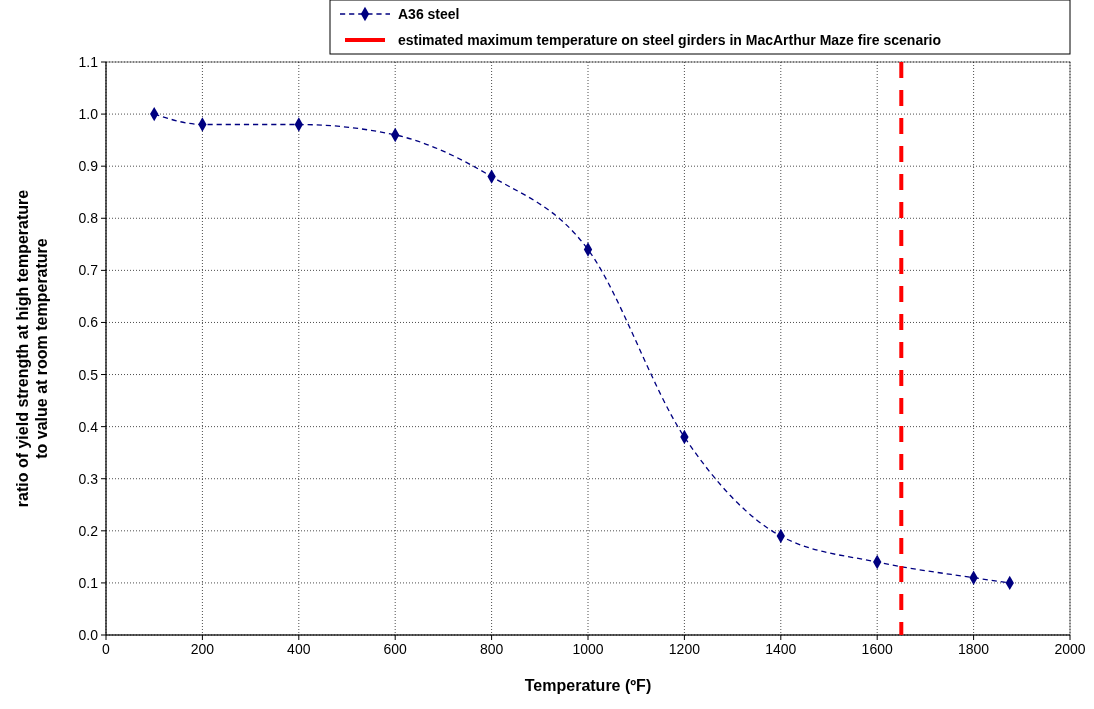 This screenshot has width=1094, height=709. What do you see at coordinates (670, 40) in the screenshot?
I see `legend-label: estimated maximum temperature on steel girders in MacArthur Maze fire scenario` at bounding box center [670, 40].